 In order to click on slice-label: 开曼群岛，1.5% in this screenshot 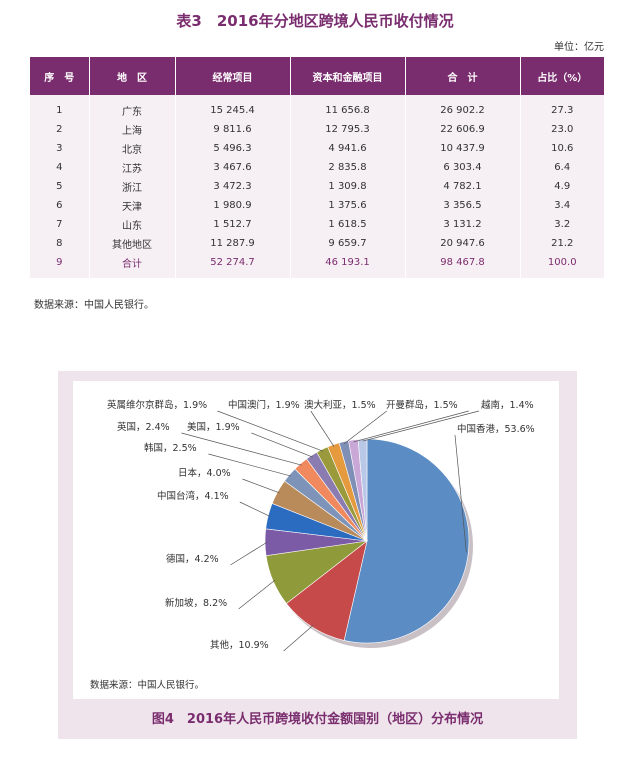, I will do `click(422, 405)`.